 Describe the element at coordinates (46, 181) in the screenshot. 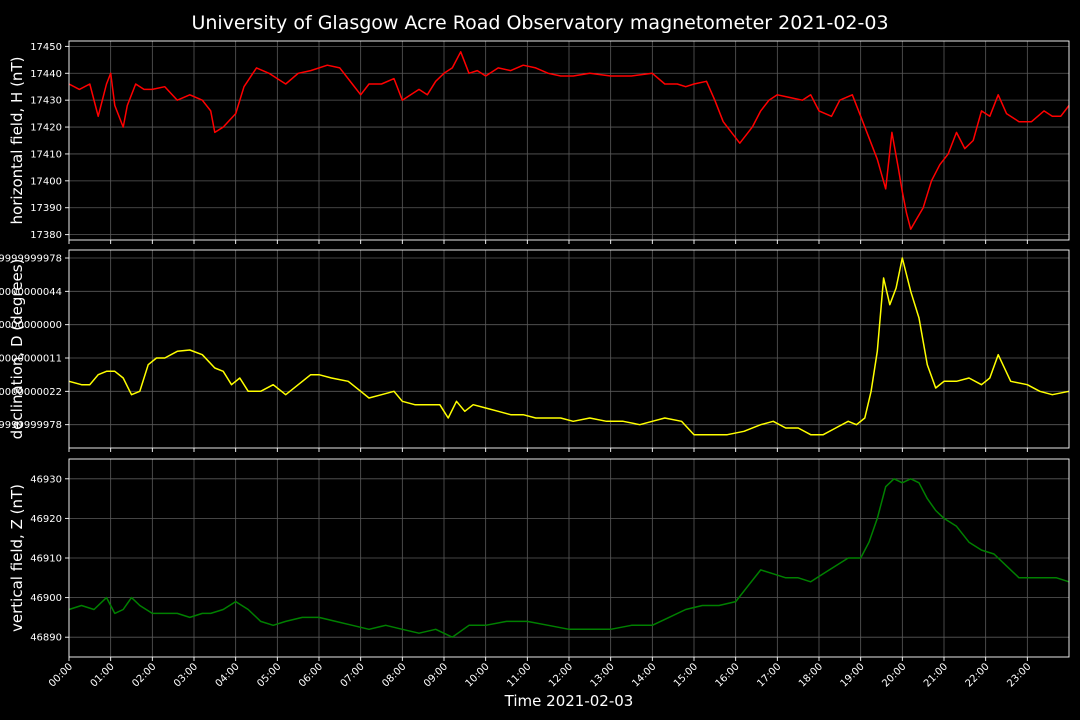

I see `y-tick-label: 17400` at that location.